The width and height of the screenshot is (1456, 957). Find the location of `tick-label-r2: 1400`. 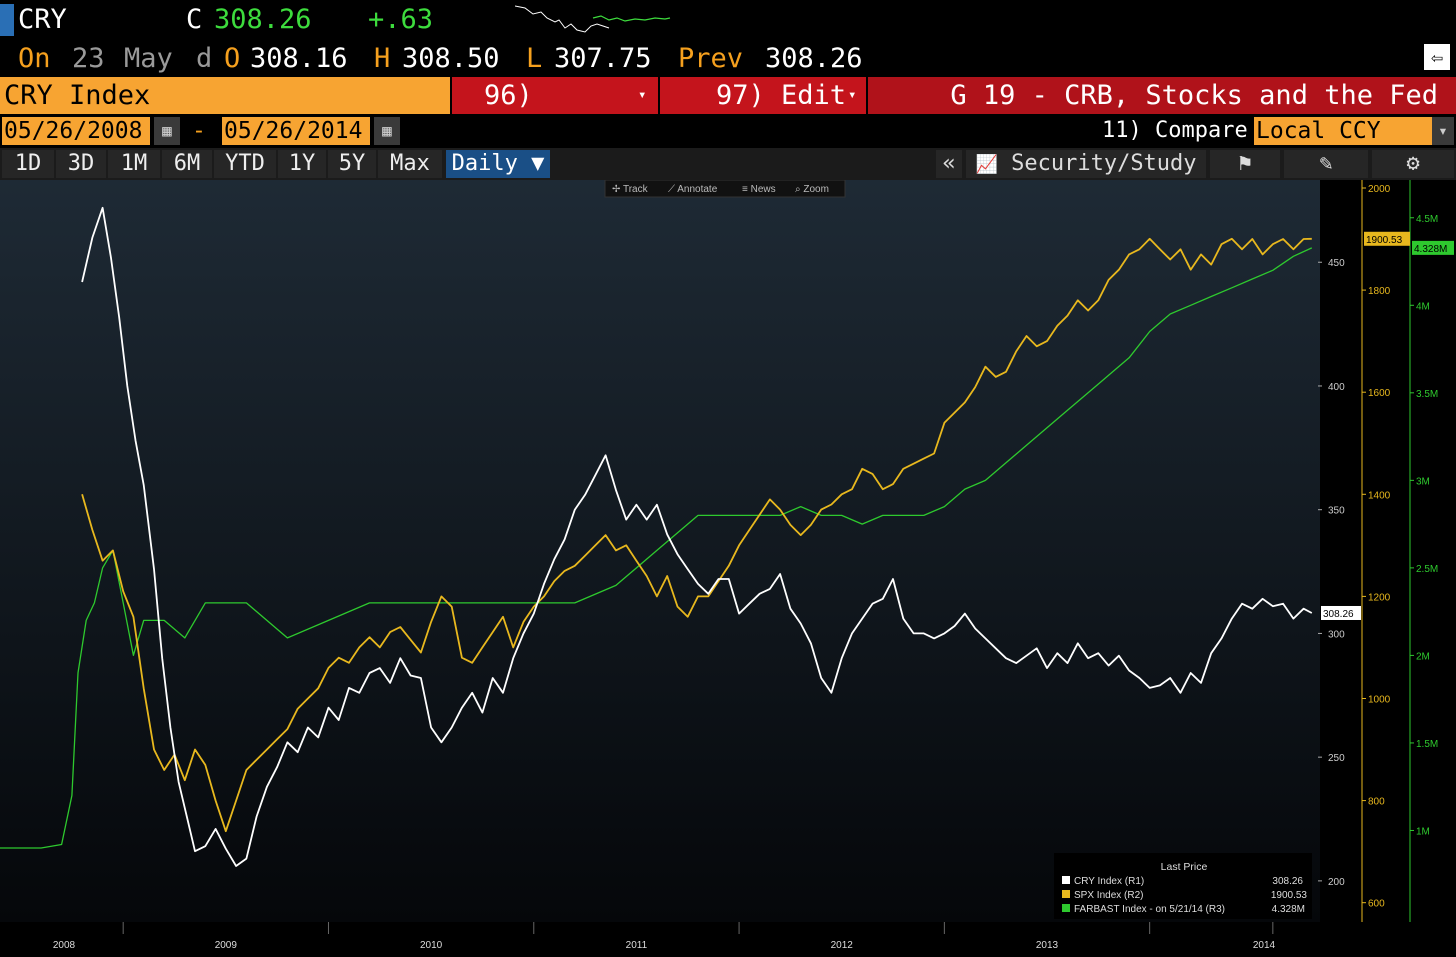

tick-label-r2: 1400 is located at coordinates (1379, 495).